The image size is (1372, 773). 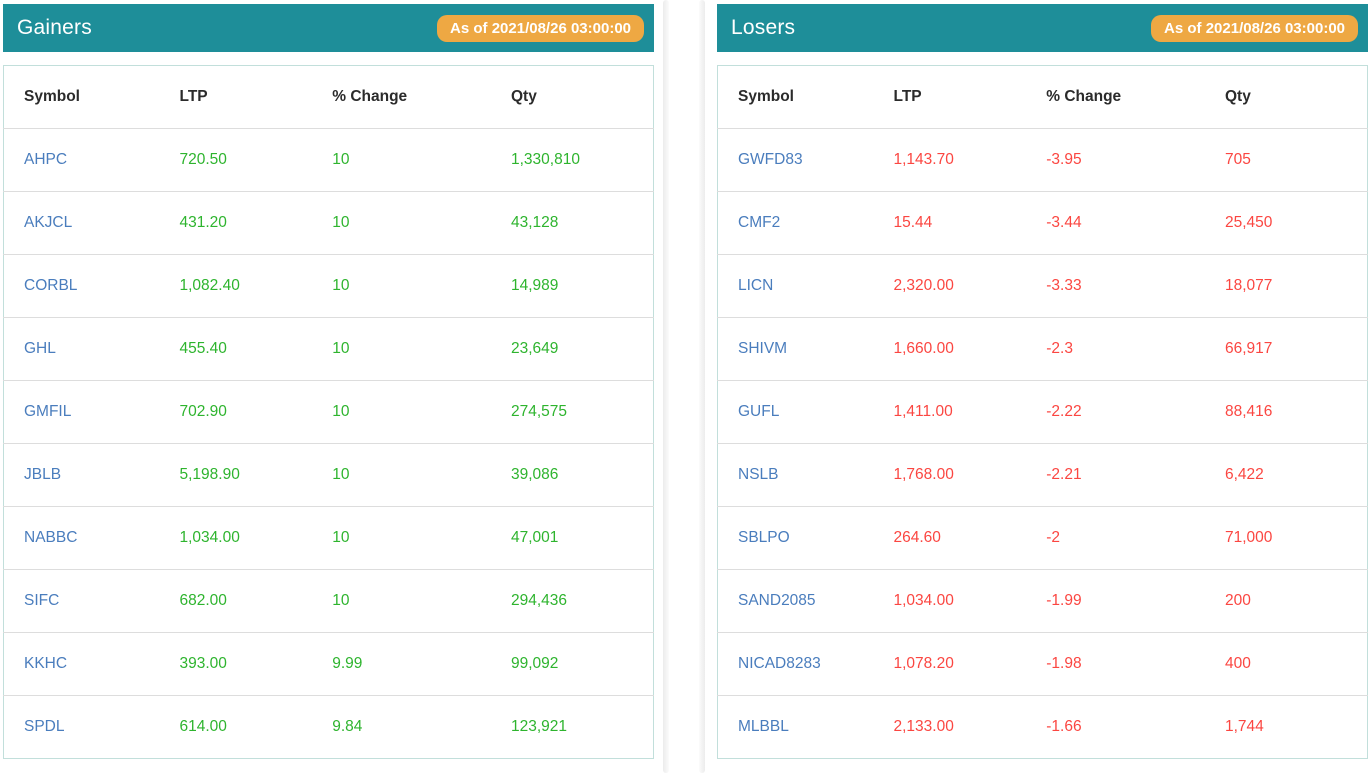 What do you see at coordinates (48, 411) in the screenshot?
I see `symbol-link: GMFIL` at bounding box center [48, 411].